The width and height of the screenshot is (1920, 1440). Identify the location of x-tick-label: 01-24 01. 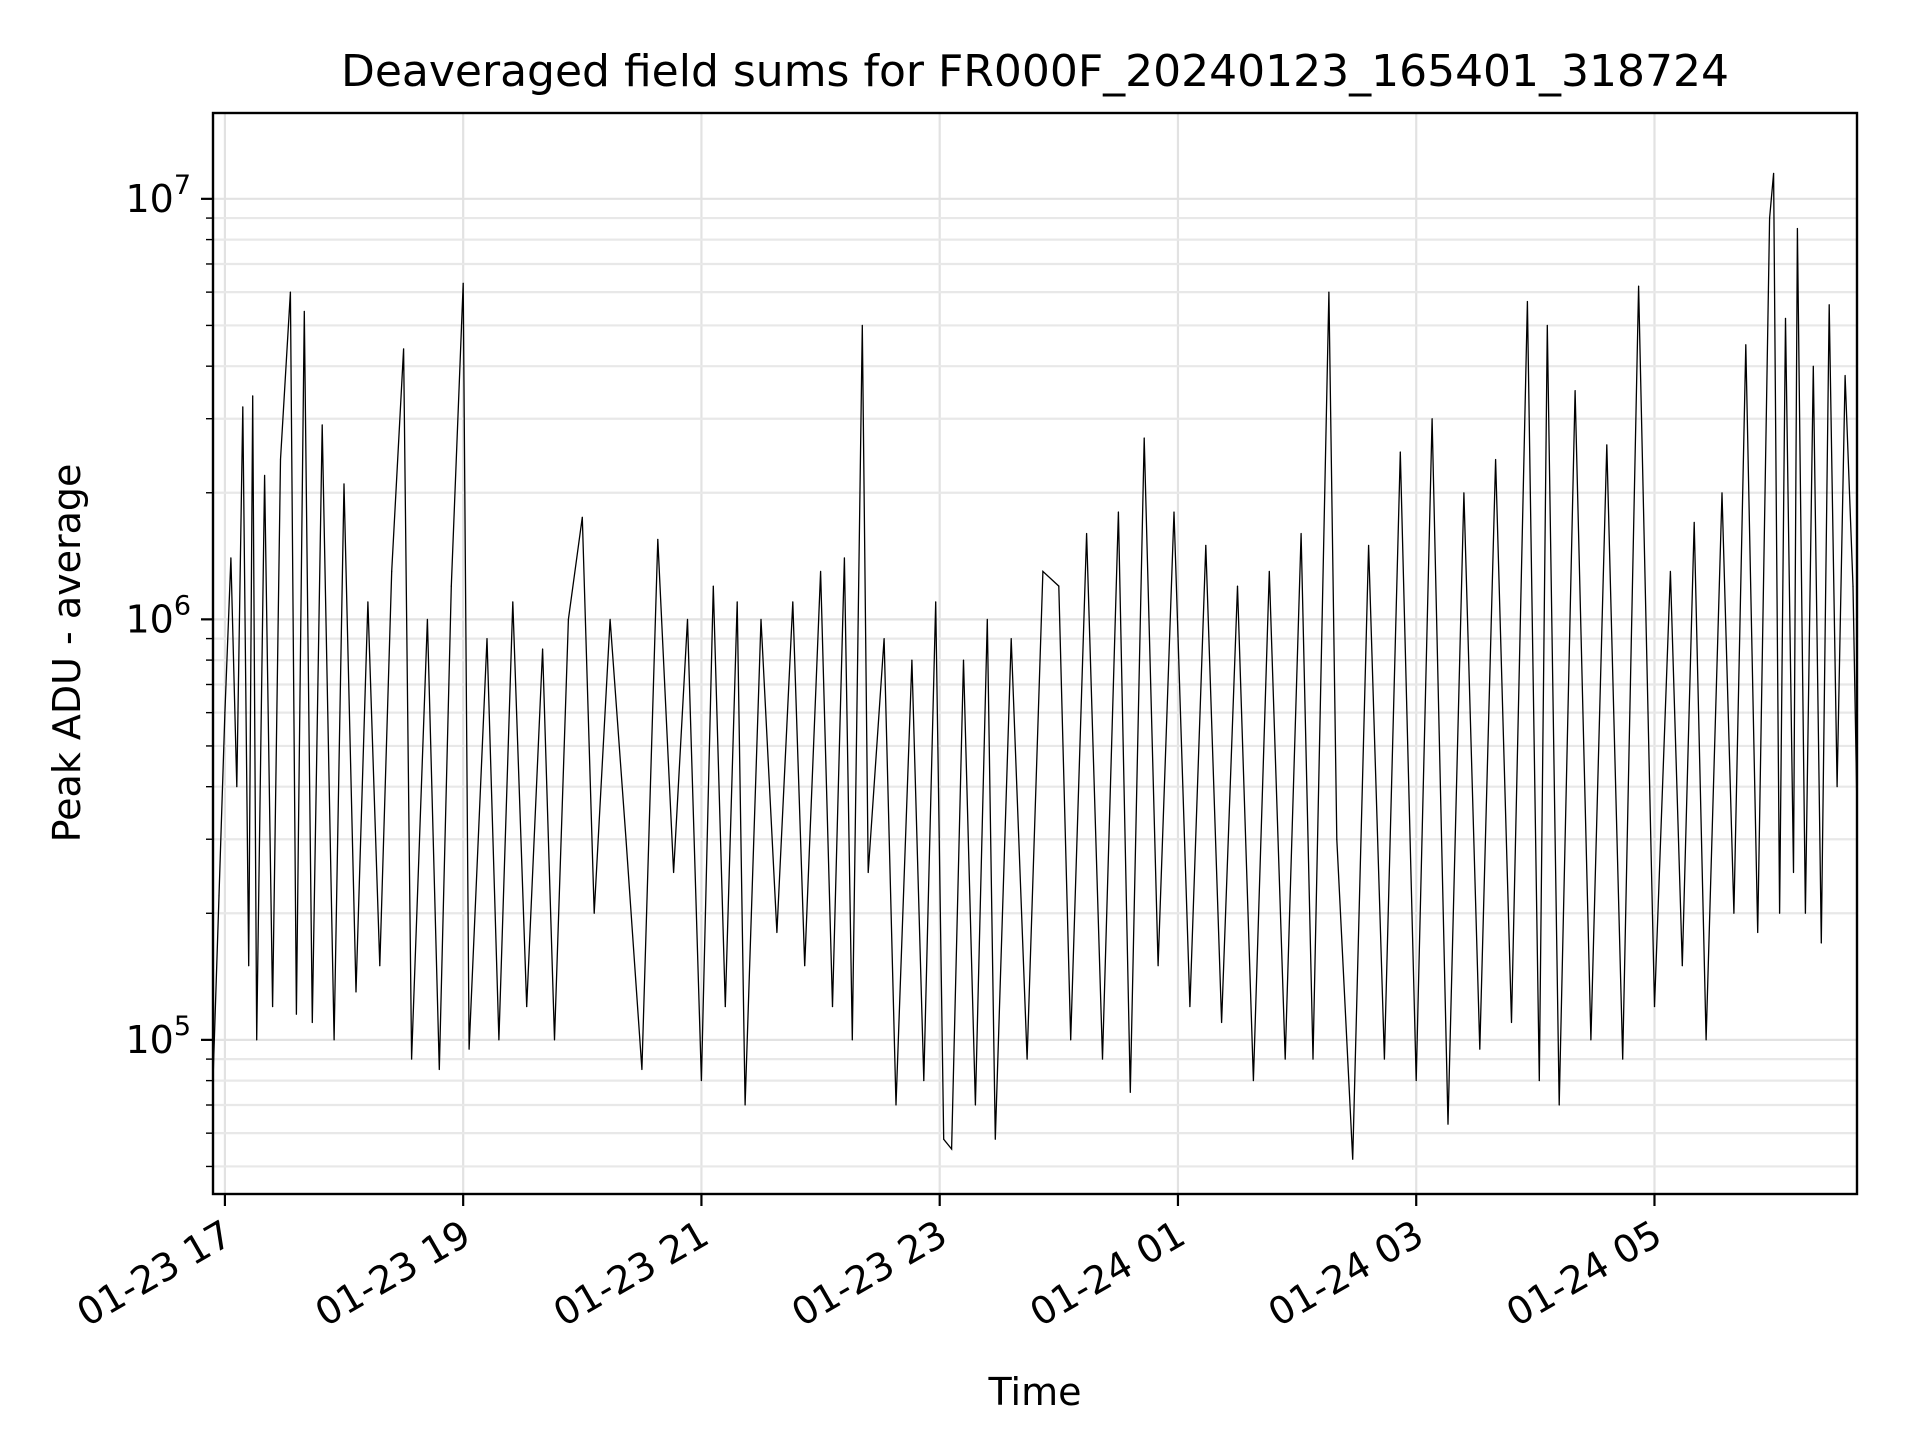
(1107, 1274).